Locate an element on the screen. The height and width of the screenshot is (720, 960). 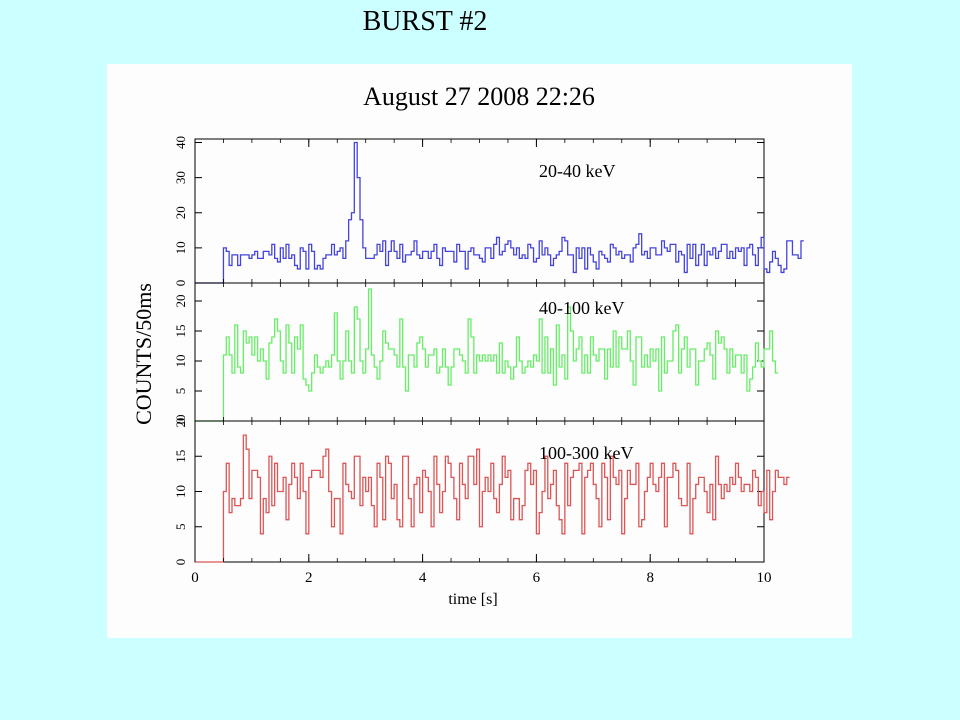
x-tick-label: 10 is located at coordinates (764, 578).